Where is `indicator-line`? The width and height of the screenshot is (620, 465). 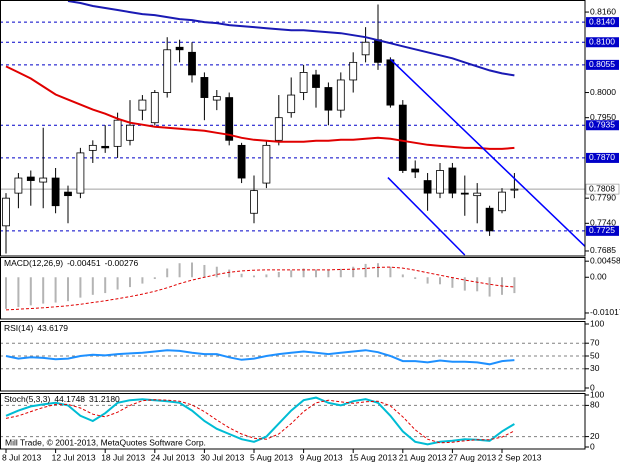
indicator-line is located at coordinates (260, 357).